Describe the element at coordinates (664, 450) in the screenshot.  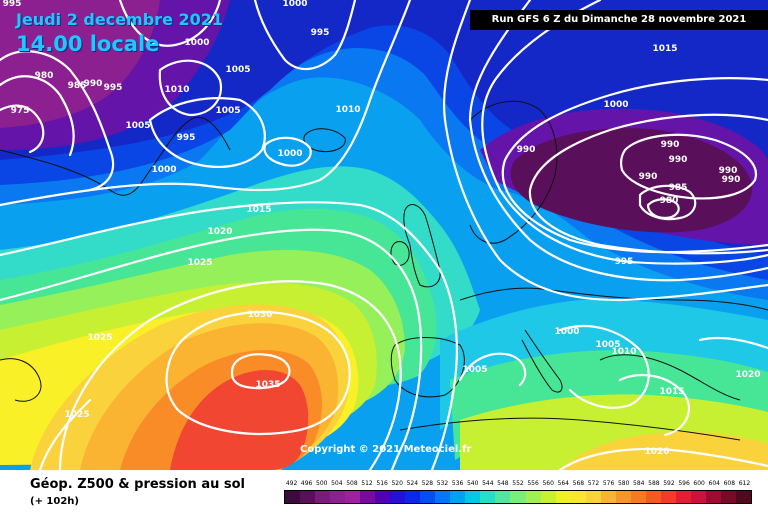
I see `band-gold-south` at that location.